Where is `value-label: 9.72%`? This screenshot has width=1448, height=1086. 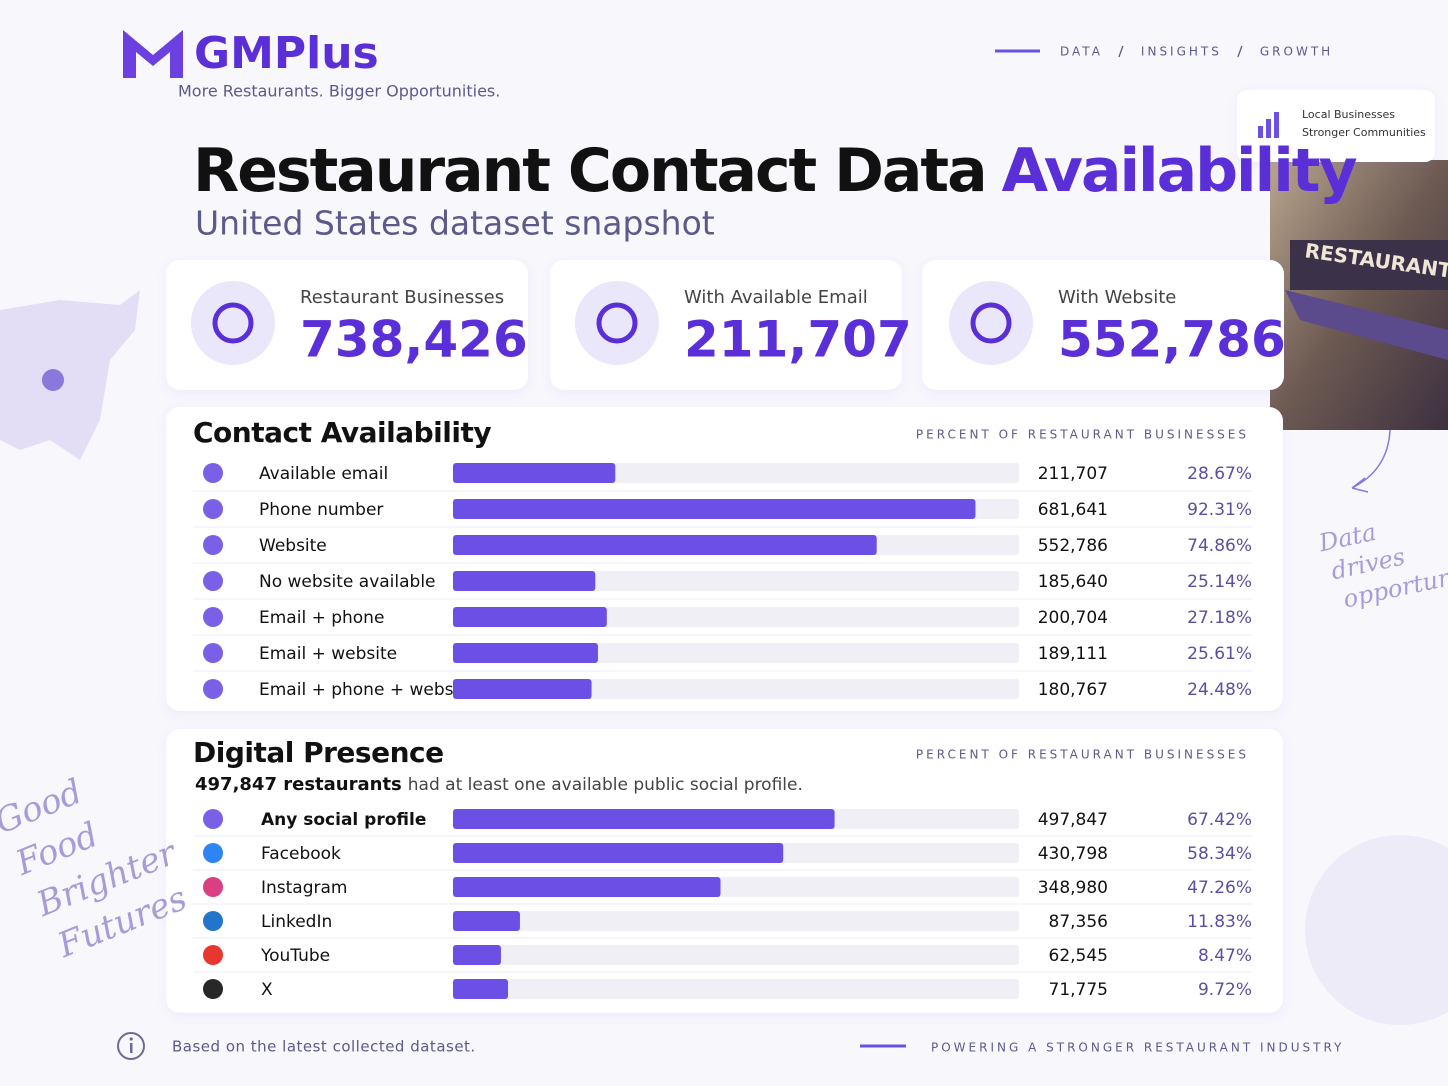
value-label: 9.72% is located at coordinates (1225, 990).